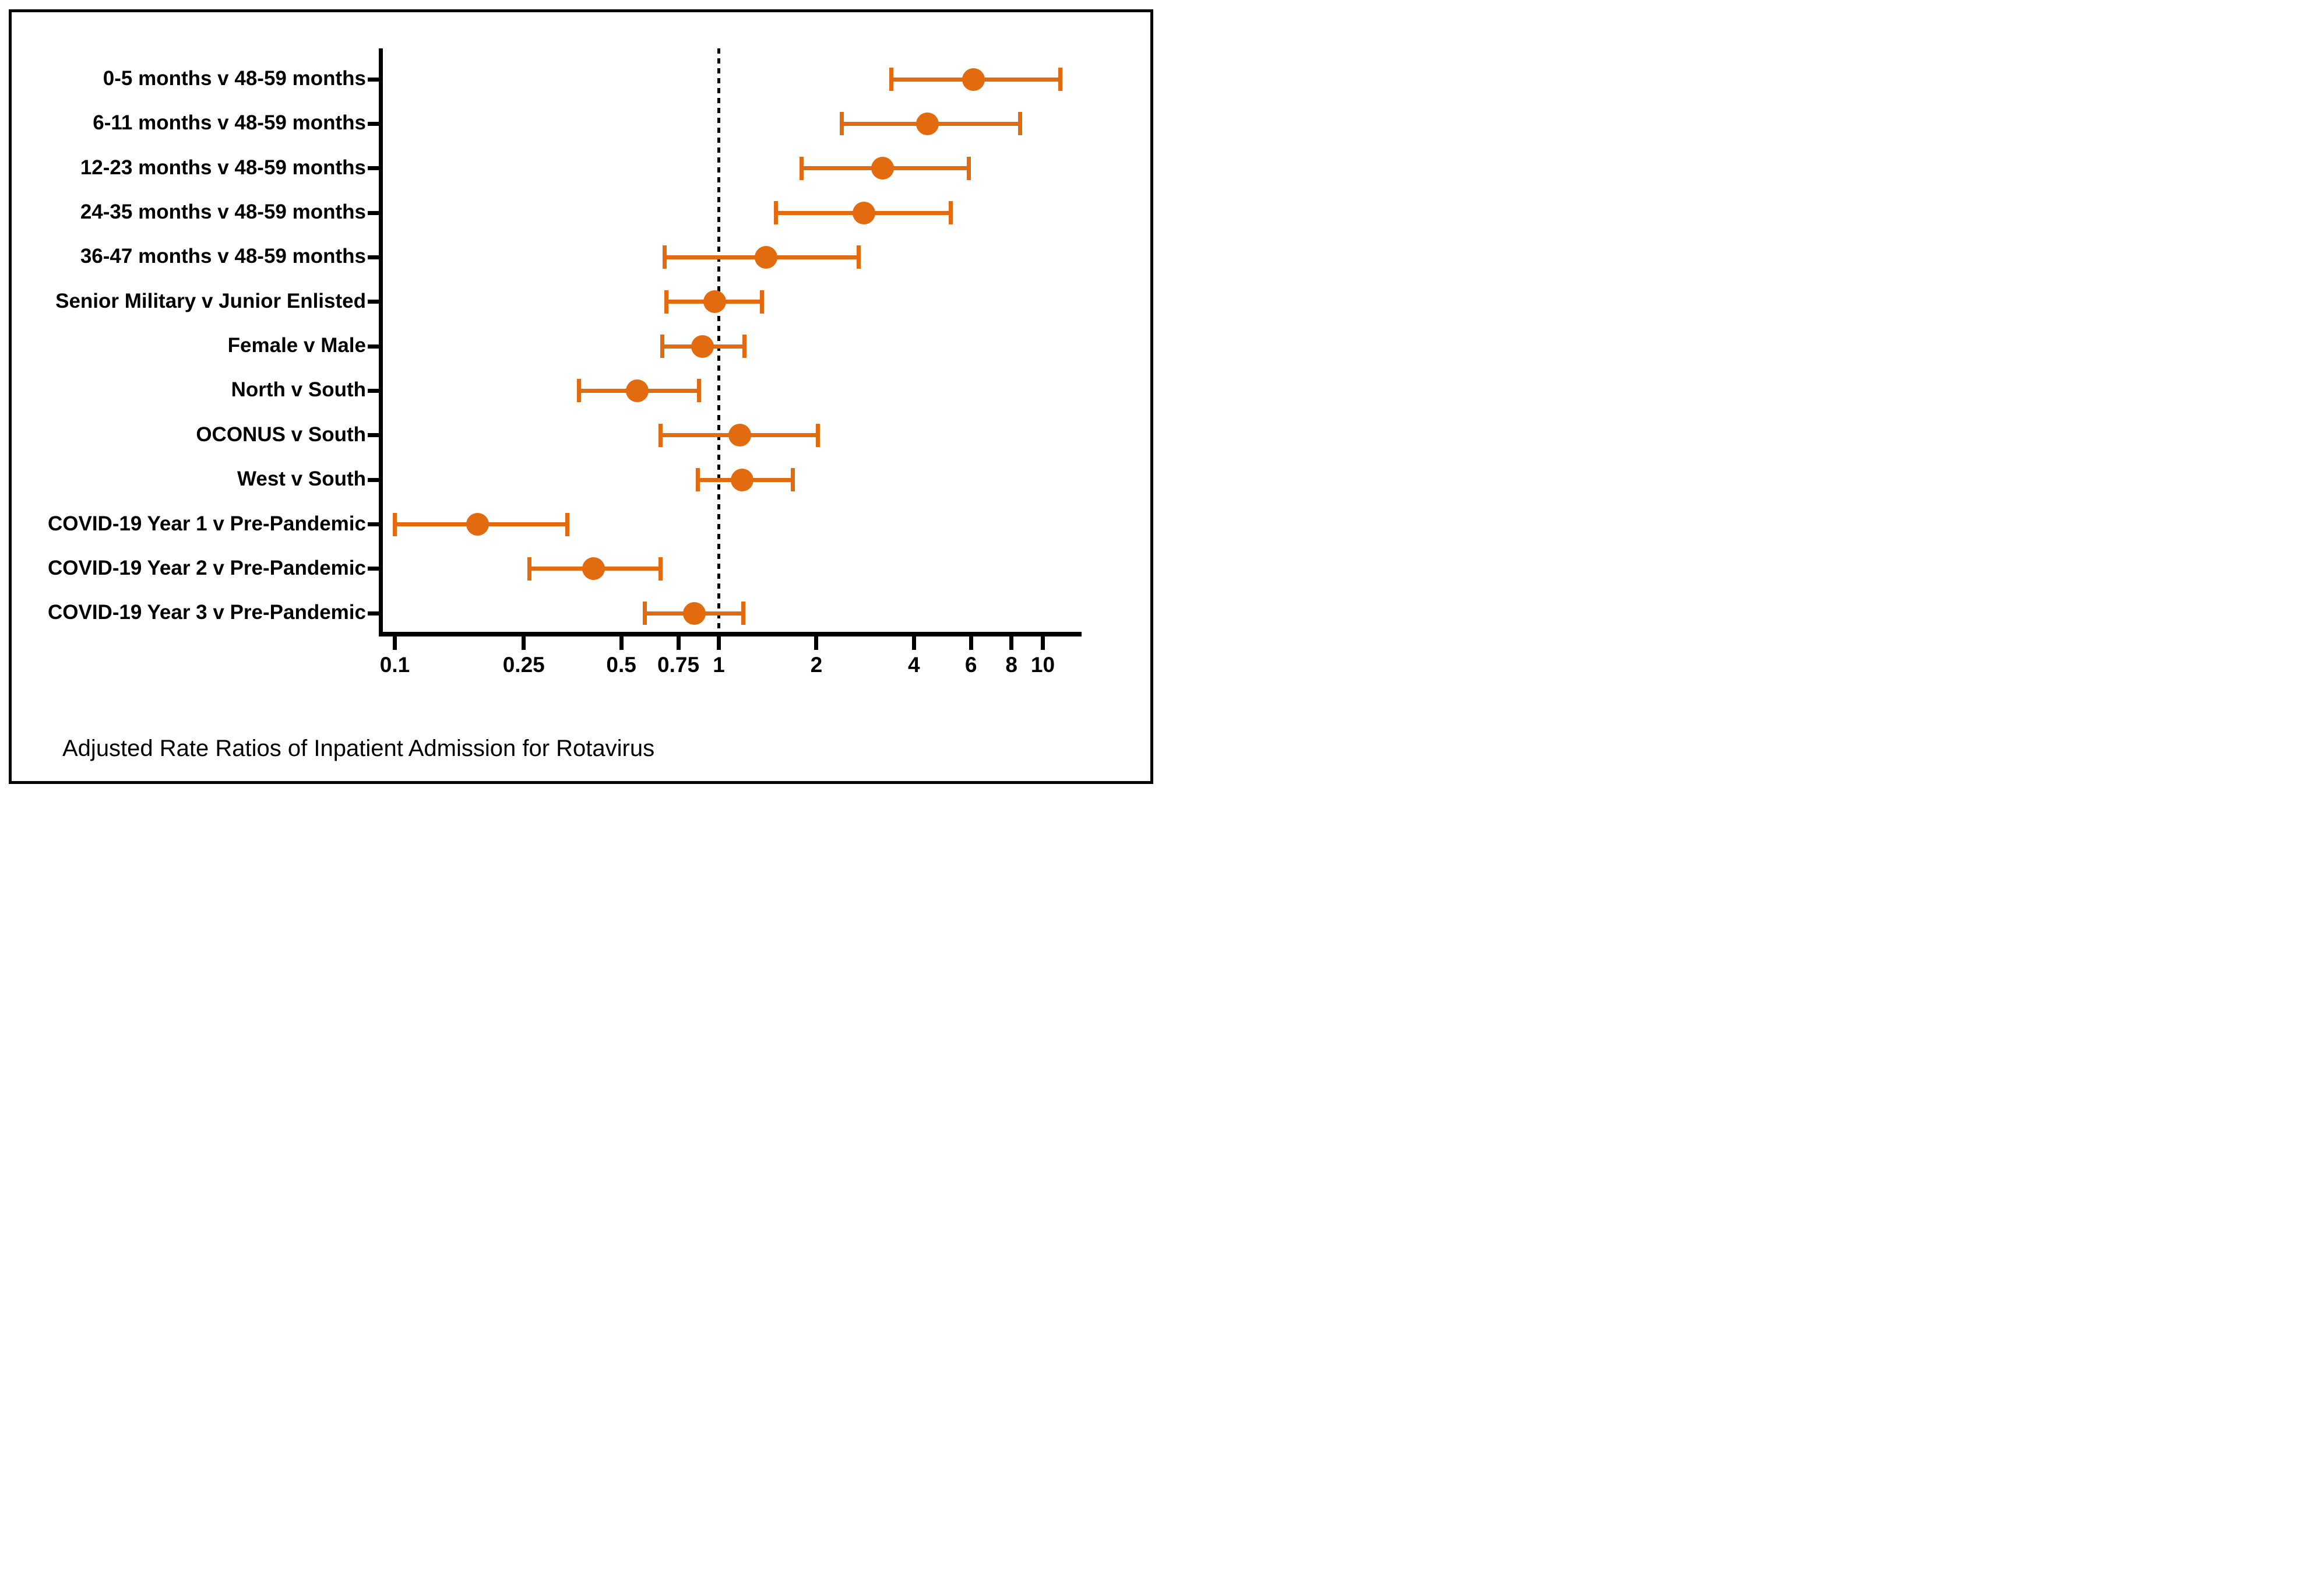 The width and height of the screenshot is (2324, 1593). Describe the element at coordinates (1042, 665) in the screenshot. I see `x-axis-tick-label: 10` at that location.